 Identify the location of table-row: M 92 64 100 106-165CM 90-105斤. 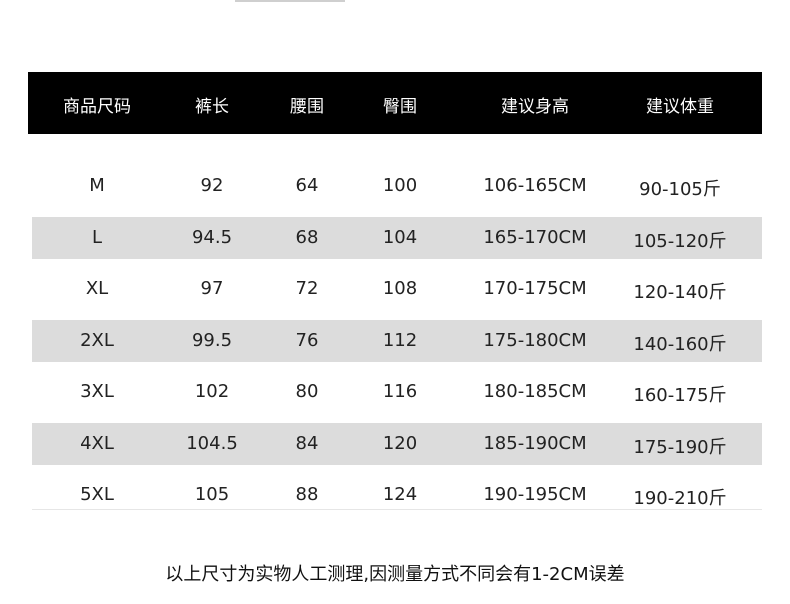
(397, 186).